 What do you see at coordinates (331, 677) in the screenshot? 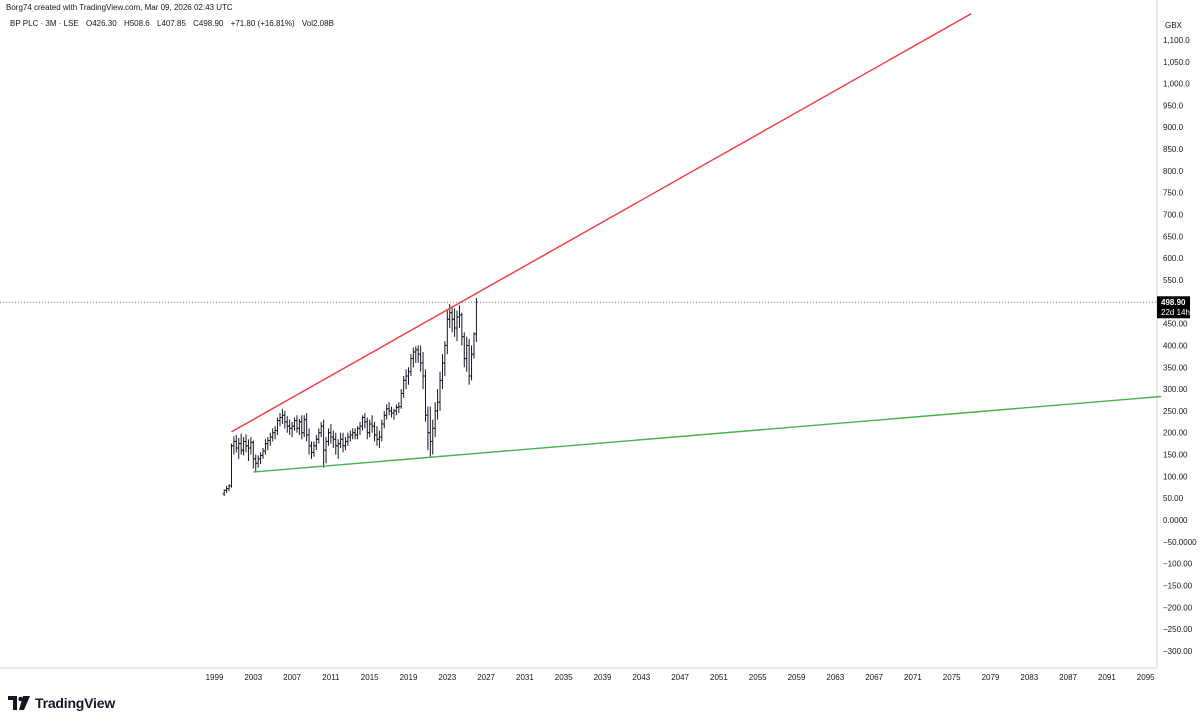
I see `time-tick-label: 2011` at bounding box center [331, 677].